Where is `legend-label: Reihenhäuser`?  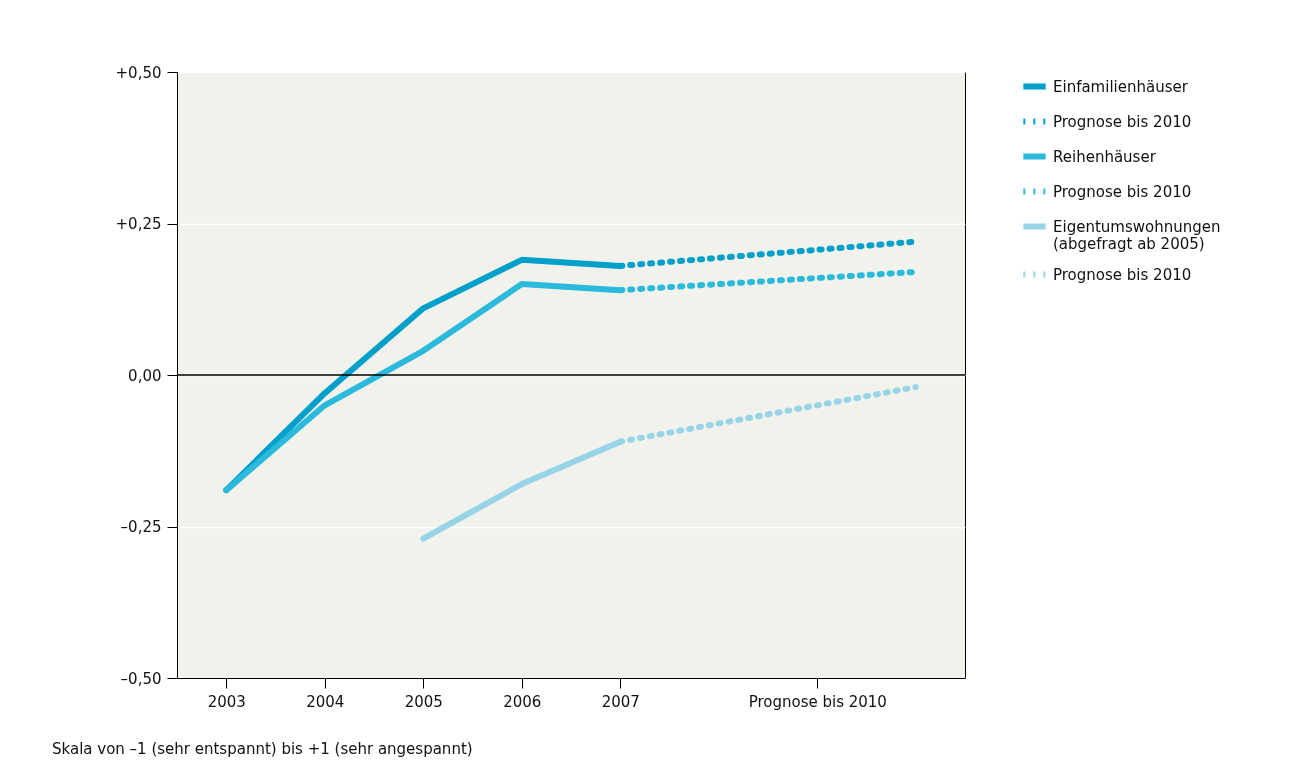 legend-label: Reihenhäuser is located at coordinates (1105, 156).